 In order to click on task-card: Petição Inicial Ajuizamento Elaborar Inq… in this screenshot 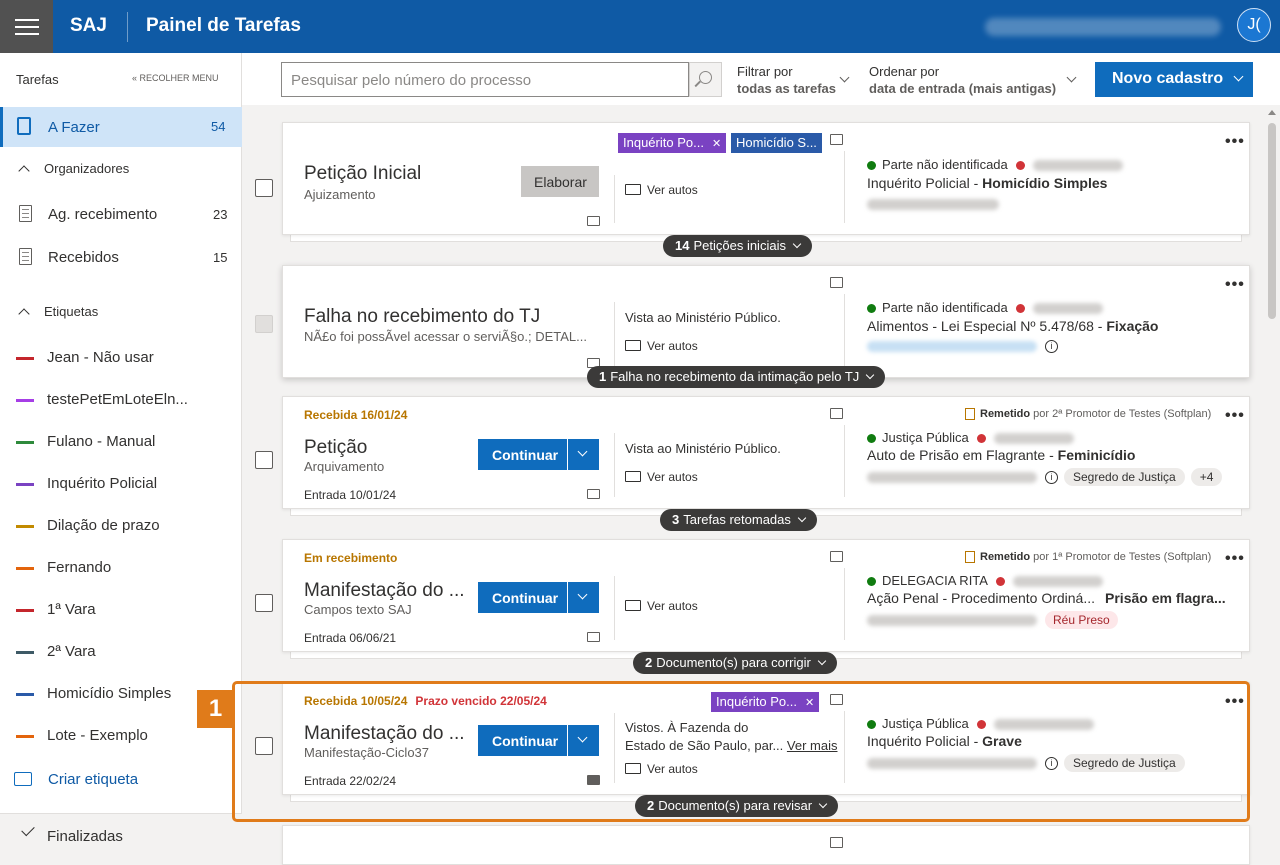, I will do `click(766, 178)`.